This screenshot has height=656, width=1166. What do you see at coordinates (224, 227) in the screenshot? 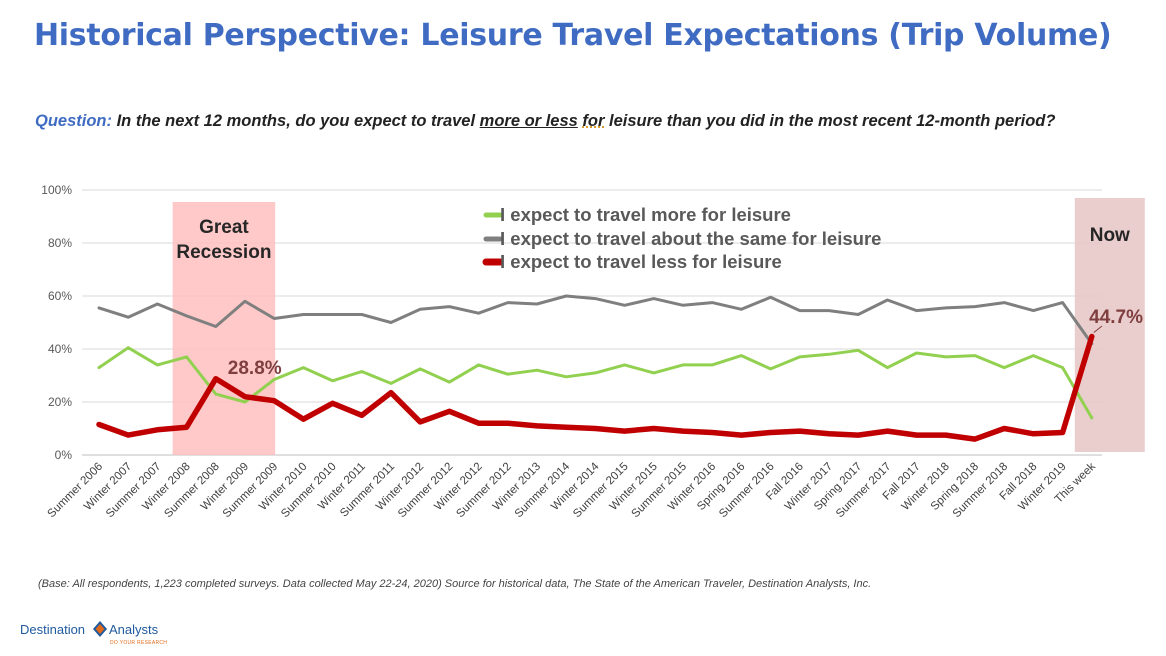
I see `band-label: Great` at bounding box center [224, 227].